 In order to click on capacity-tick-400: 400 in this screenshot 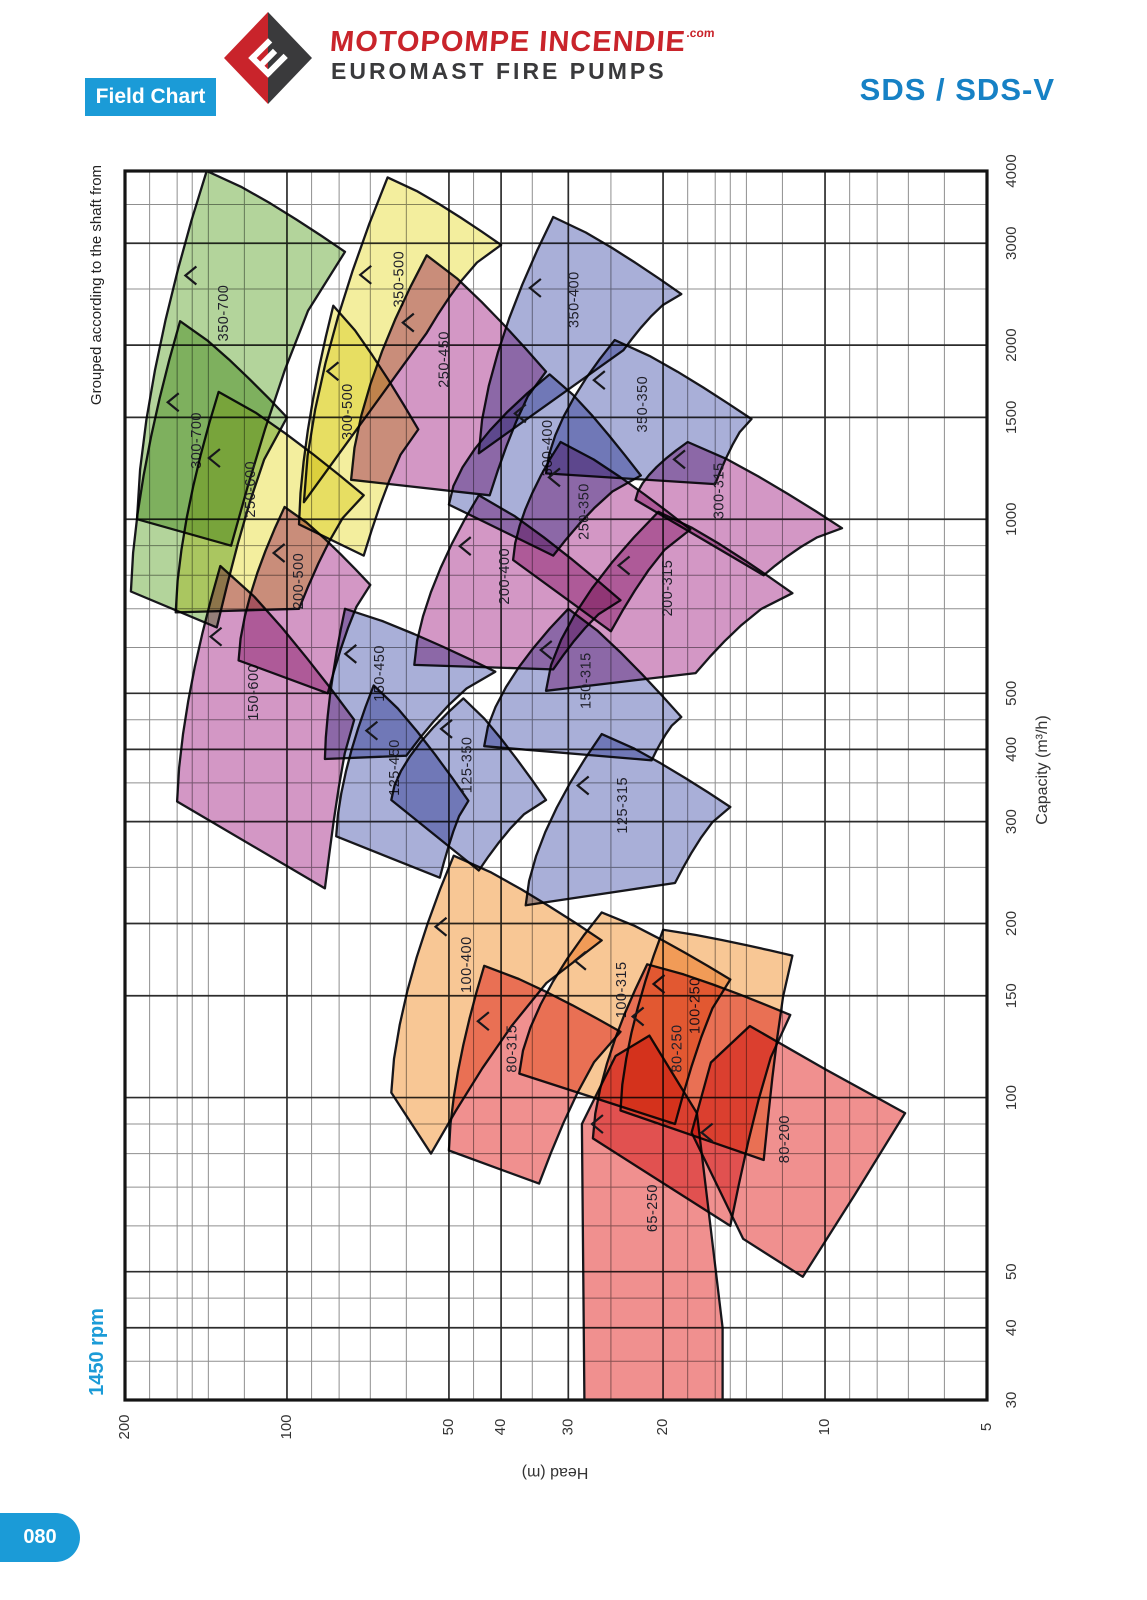, I will do `click(1011, 749)`.